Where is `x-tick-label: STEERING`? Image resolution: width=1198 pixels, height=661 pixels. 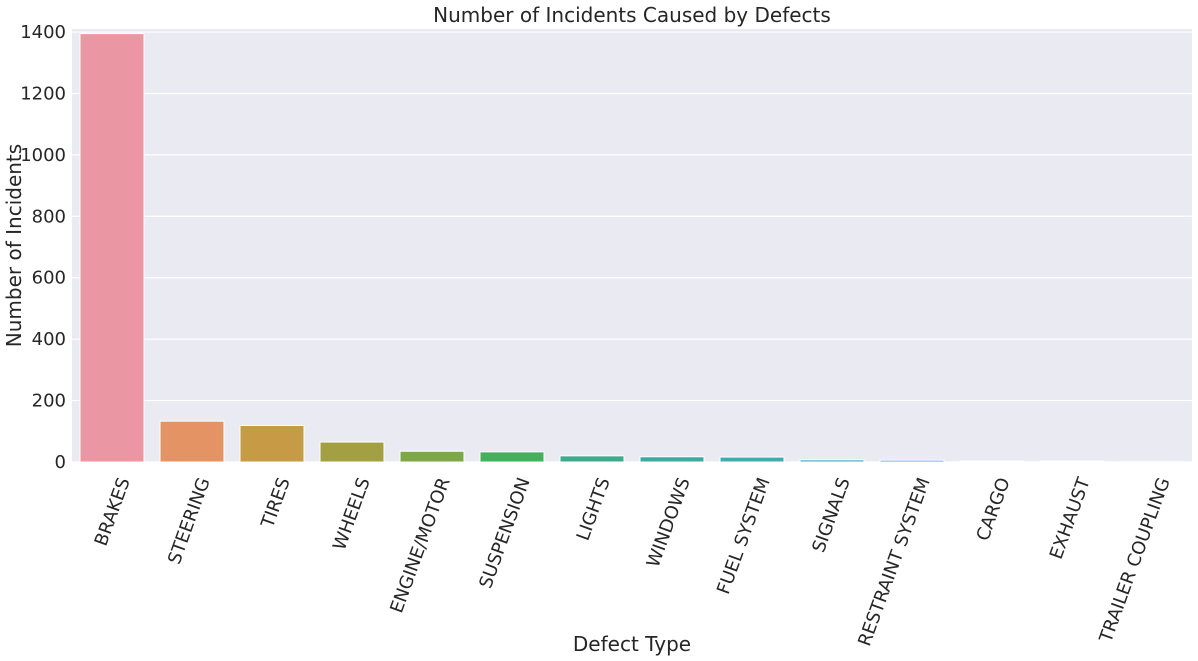 x-tick-label: STEERING is located at coordinates (189, 521).